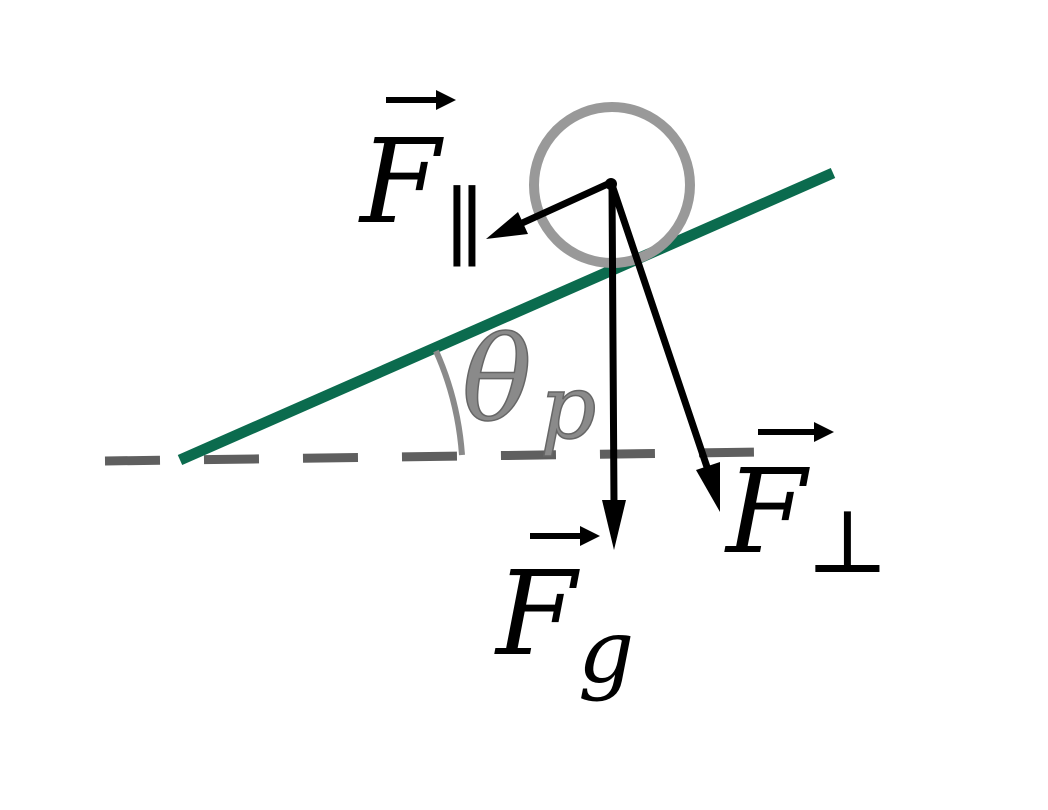  I want to click on angle-subscript: p, so click(568, 407).